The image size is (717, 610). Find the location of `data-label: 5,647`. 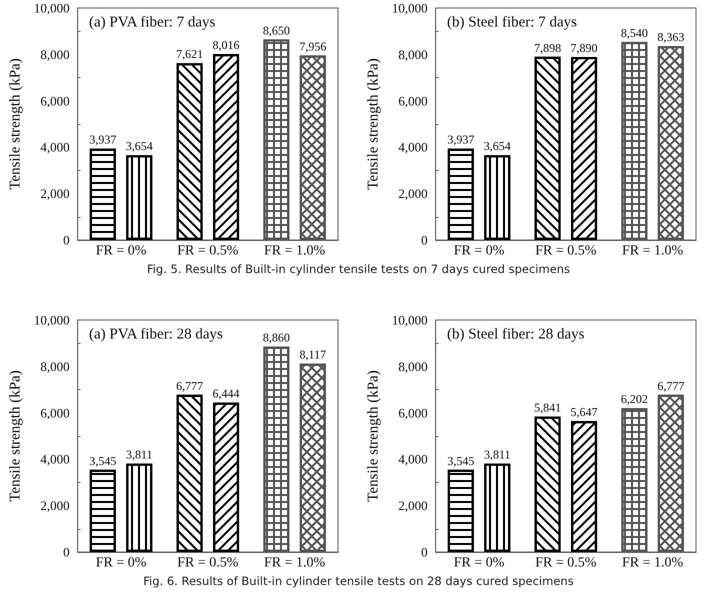

data-label: 5,647 is located at coordinates (584, 411).